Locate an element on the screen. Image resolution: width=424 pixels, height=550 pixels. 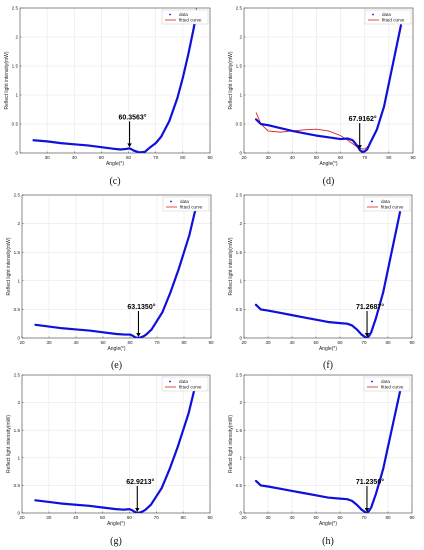
legend-label-data: data is located at coordinates (385, 201).